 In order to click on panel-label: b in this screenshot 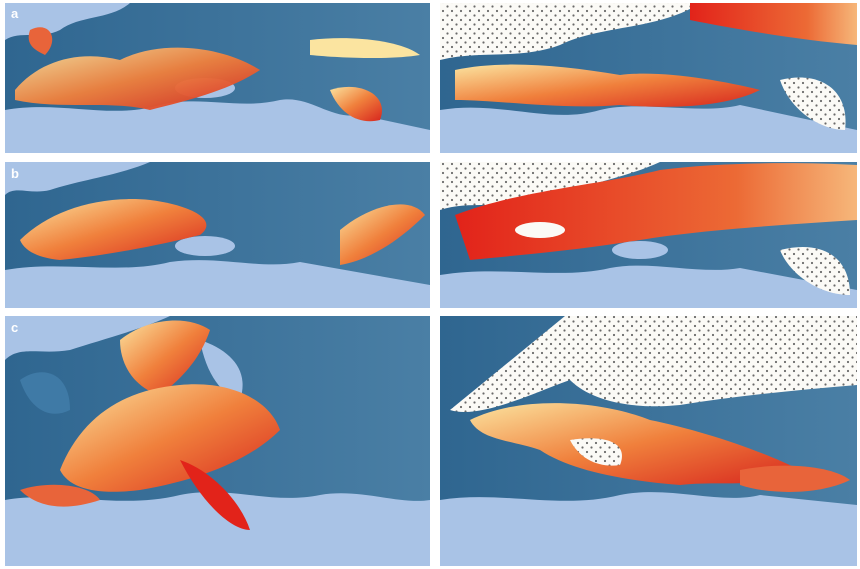, I will do `click(15, 173)`.